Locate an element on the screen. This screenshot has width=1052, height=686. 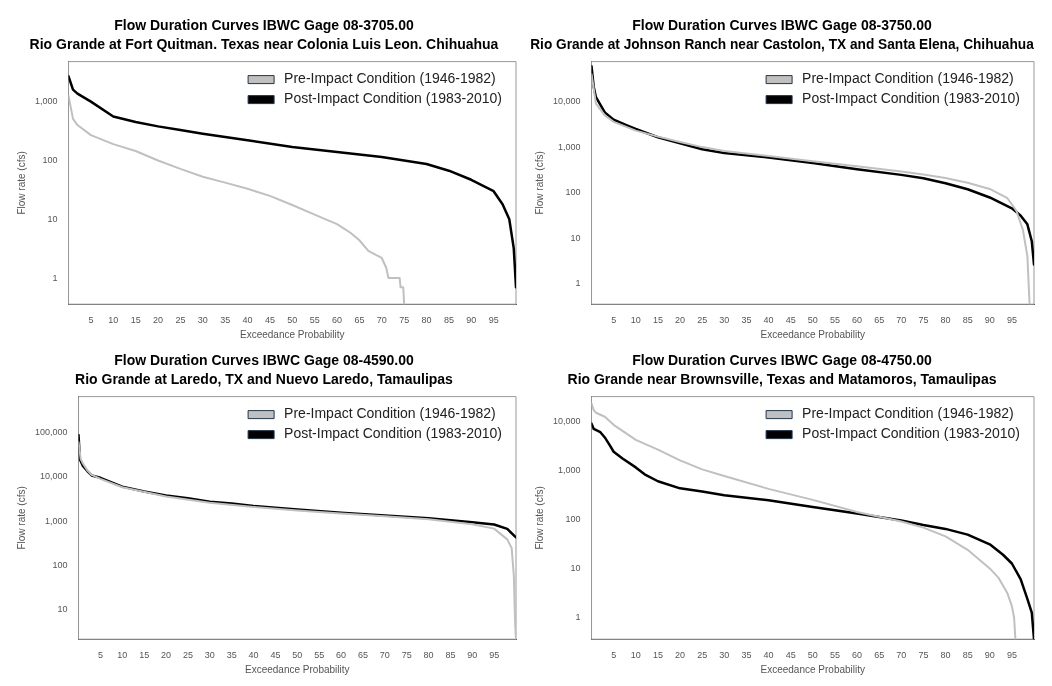
chart-title: Flow Duration Curves IBWC Gage 08-3705.00 is located at coordinates (264, 25).